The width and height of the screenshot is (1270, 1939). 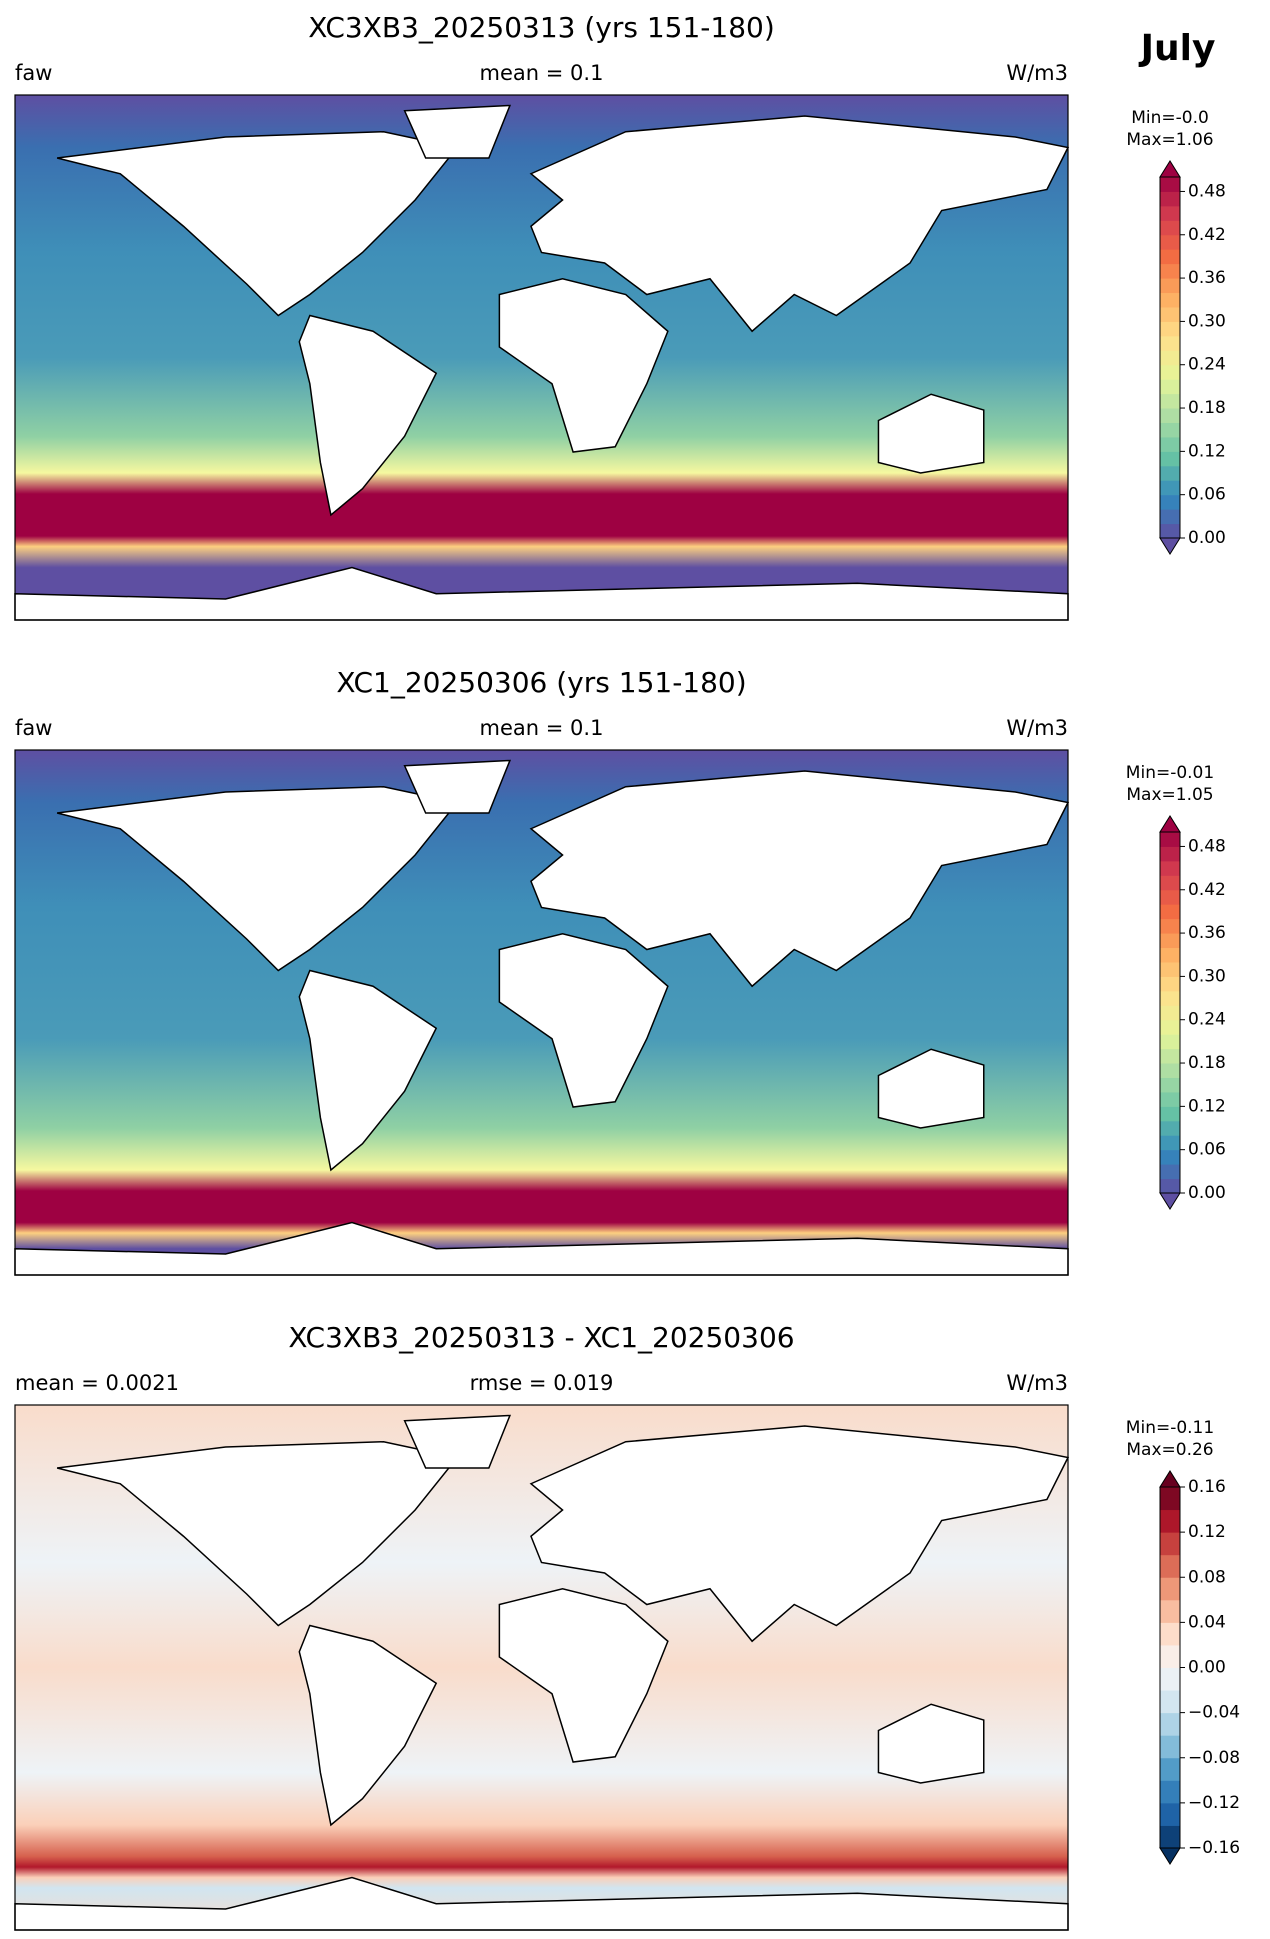 What do you see at coordinates (541, 682) in the screenshot?
I see `panel-title: XC1_20250306 (yrs 151-180)` at bounding box center [541, 682].